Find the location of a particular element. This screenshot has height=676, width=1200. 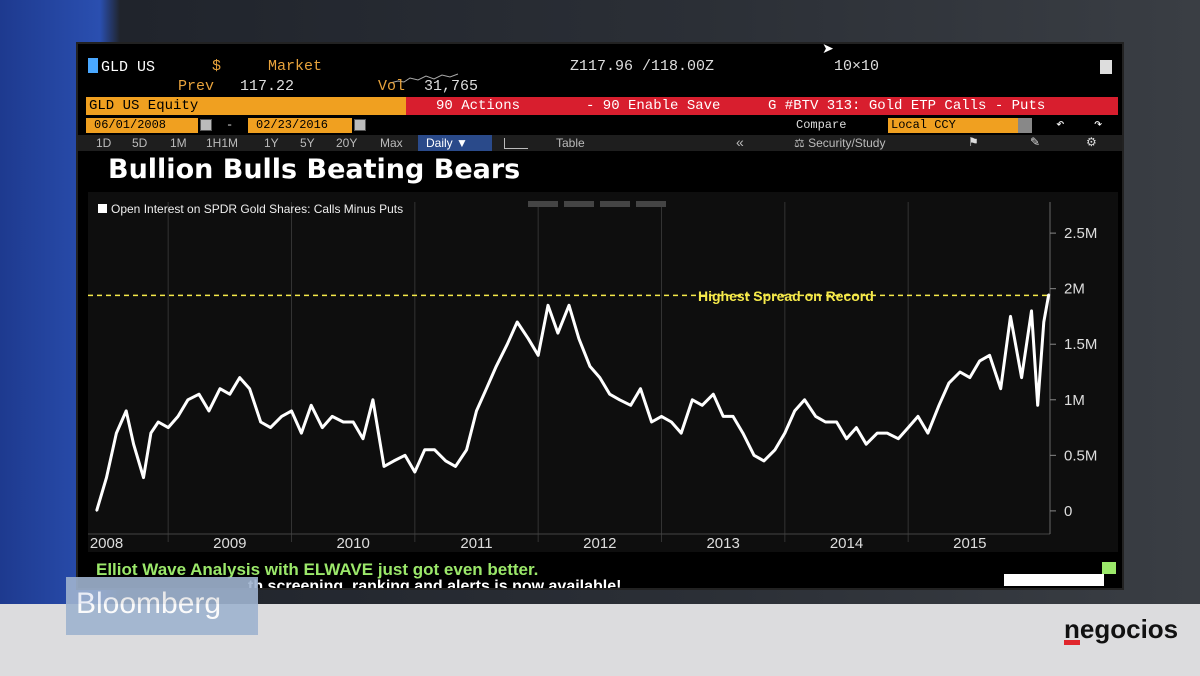

y-tick-label: 0.5M is located at coordinates (1080, 455).